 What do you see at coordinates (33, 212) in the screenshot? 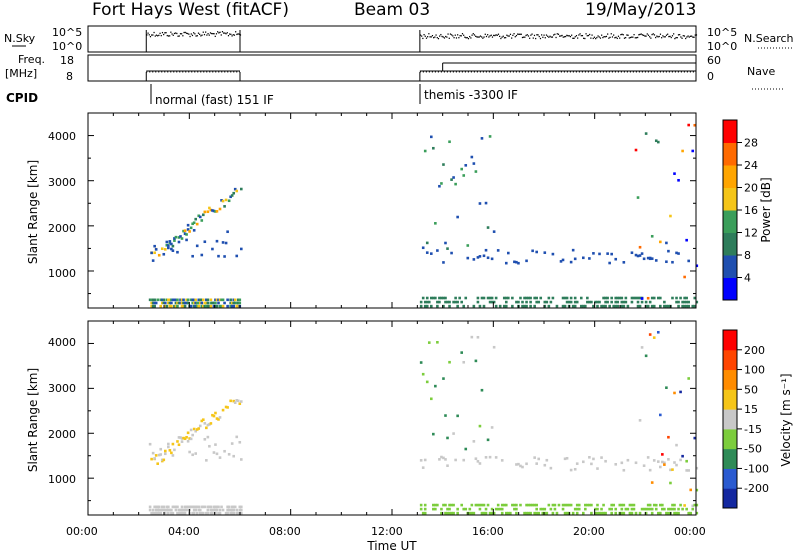
I see `power-ylabel: Slant Range [km]` at bounding box center [33, 212].